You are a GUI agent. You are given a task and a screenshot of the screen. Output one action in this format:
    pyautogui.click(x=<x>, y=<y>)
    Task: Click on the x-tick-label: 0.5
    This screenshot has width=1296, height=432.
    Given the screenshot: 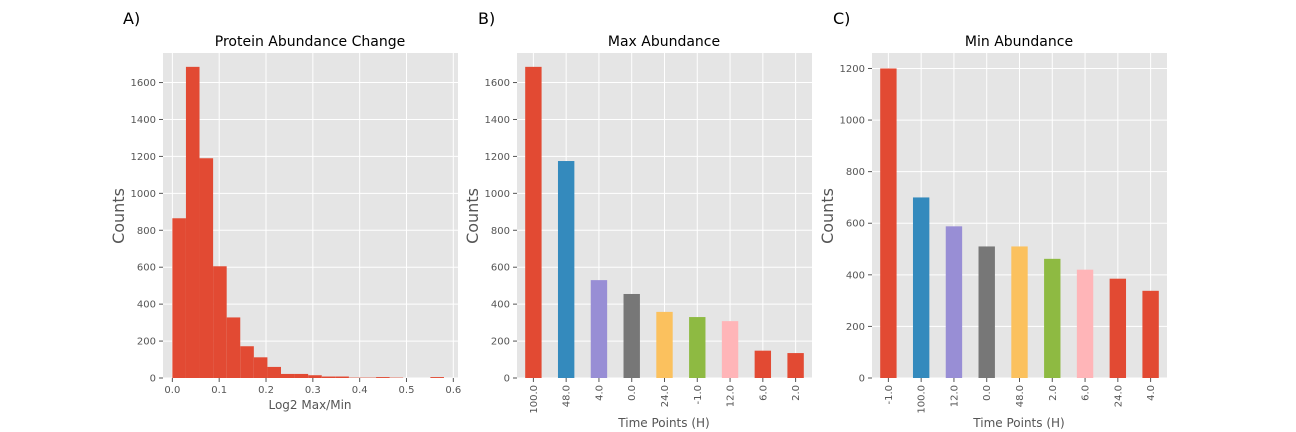 What is the action you would take?
    pyautogui.click(x=407, y=390)
    